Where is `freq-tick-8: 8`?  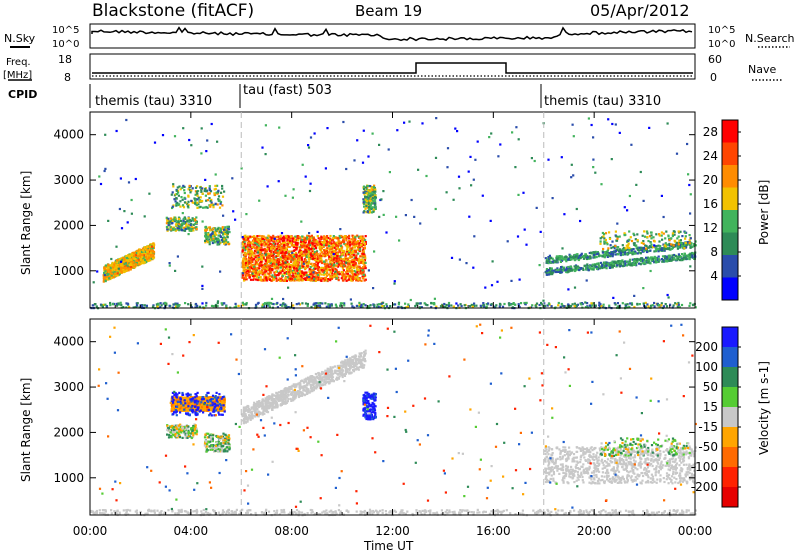
freq-tick-8: 8 is located at coordinates (67, 77).